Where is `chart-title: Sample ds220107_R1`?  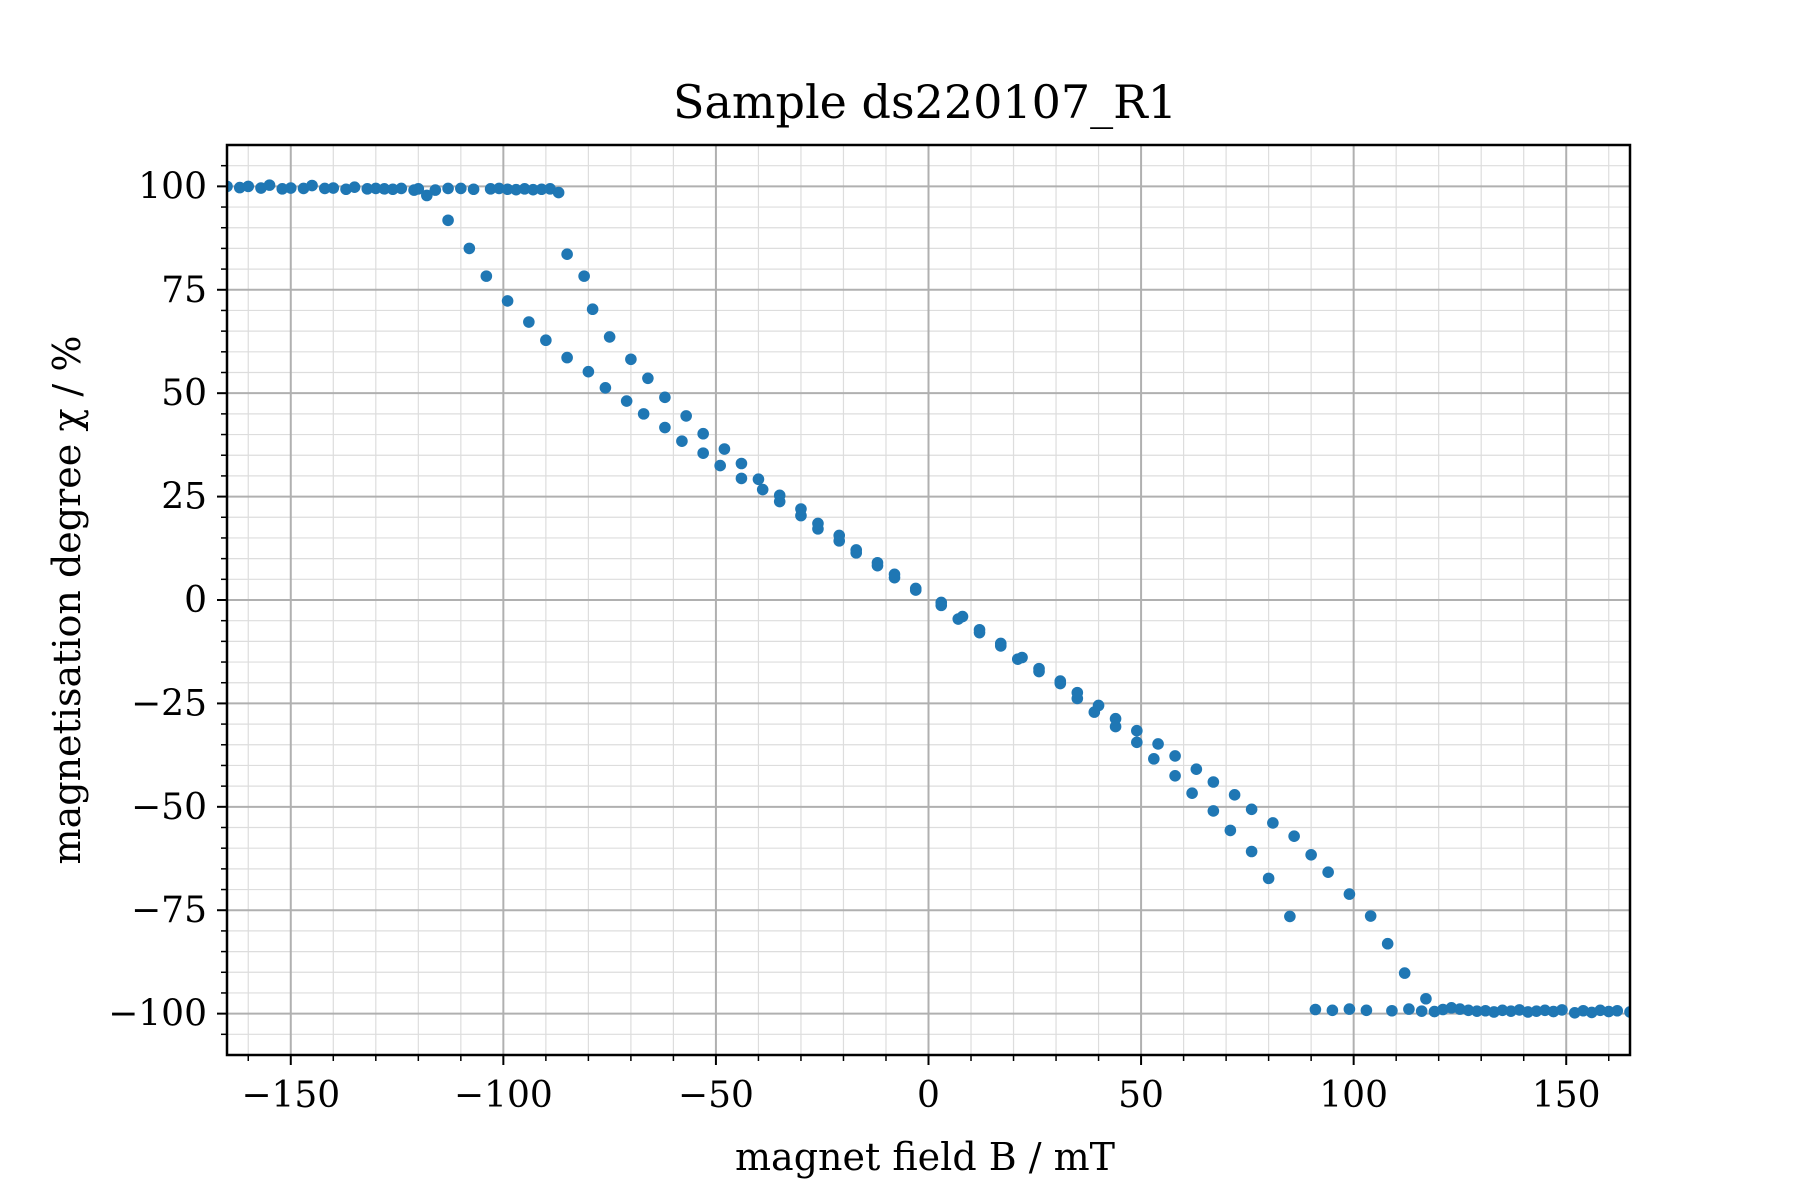
chart-title: Sample ds220107_R1 is located at coordinates (925, 102).